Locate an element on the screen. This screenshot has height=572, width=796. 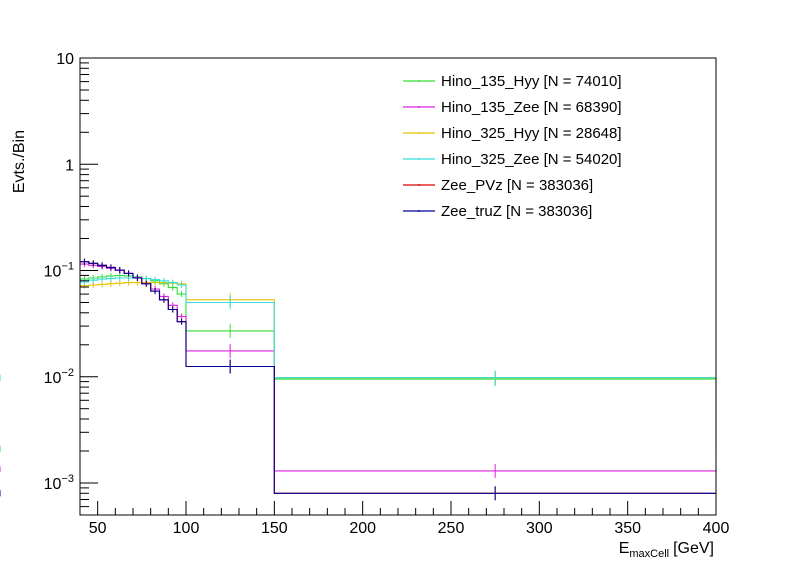
legend-label-1: Hino_135_Zee [N = 68390] is located at coordinates (531, 107).